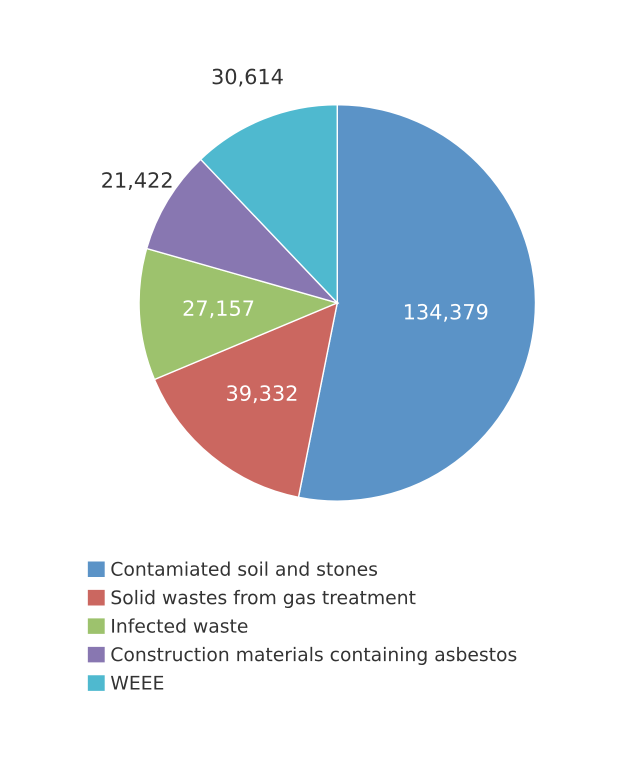  I want to click on data-label: 21,422, so click(137, 181).